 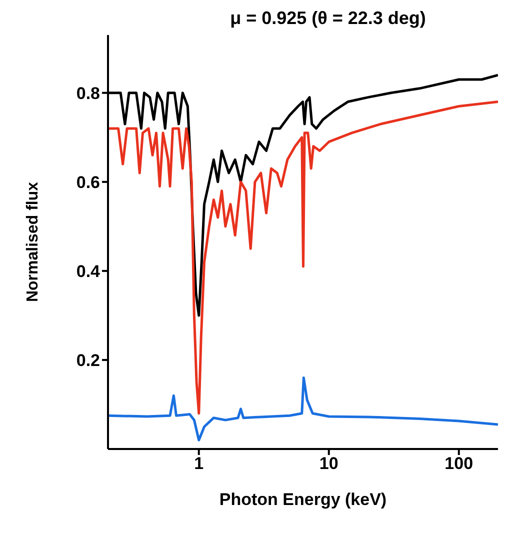 I want to click on x-axis-title: Photon Energy (keV), so click(x=303, y=499).